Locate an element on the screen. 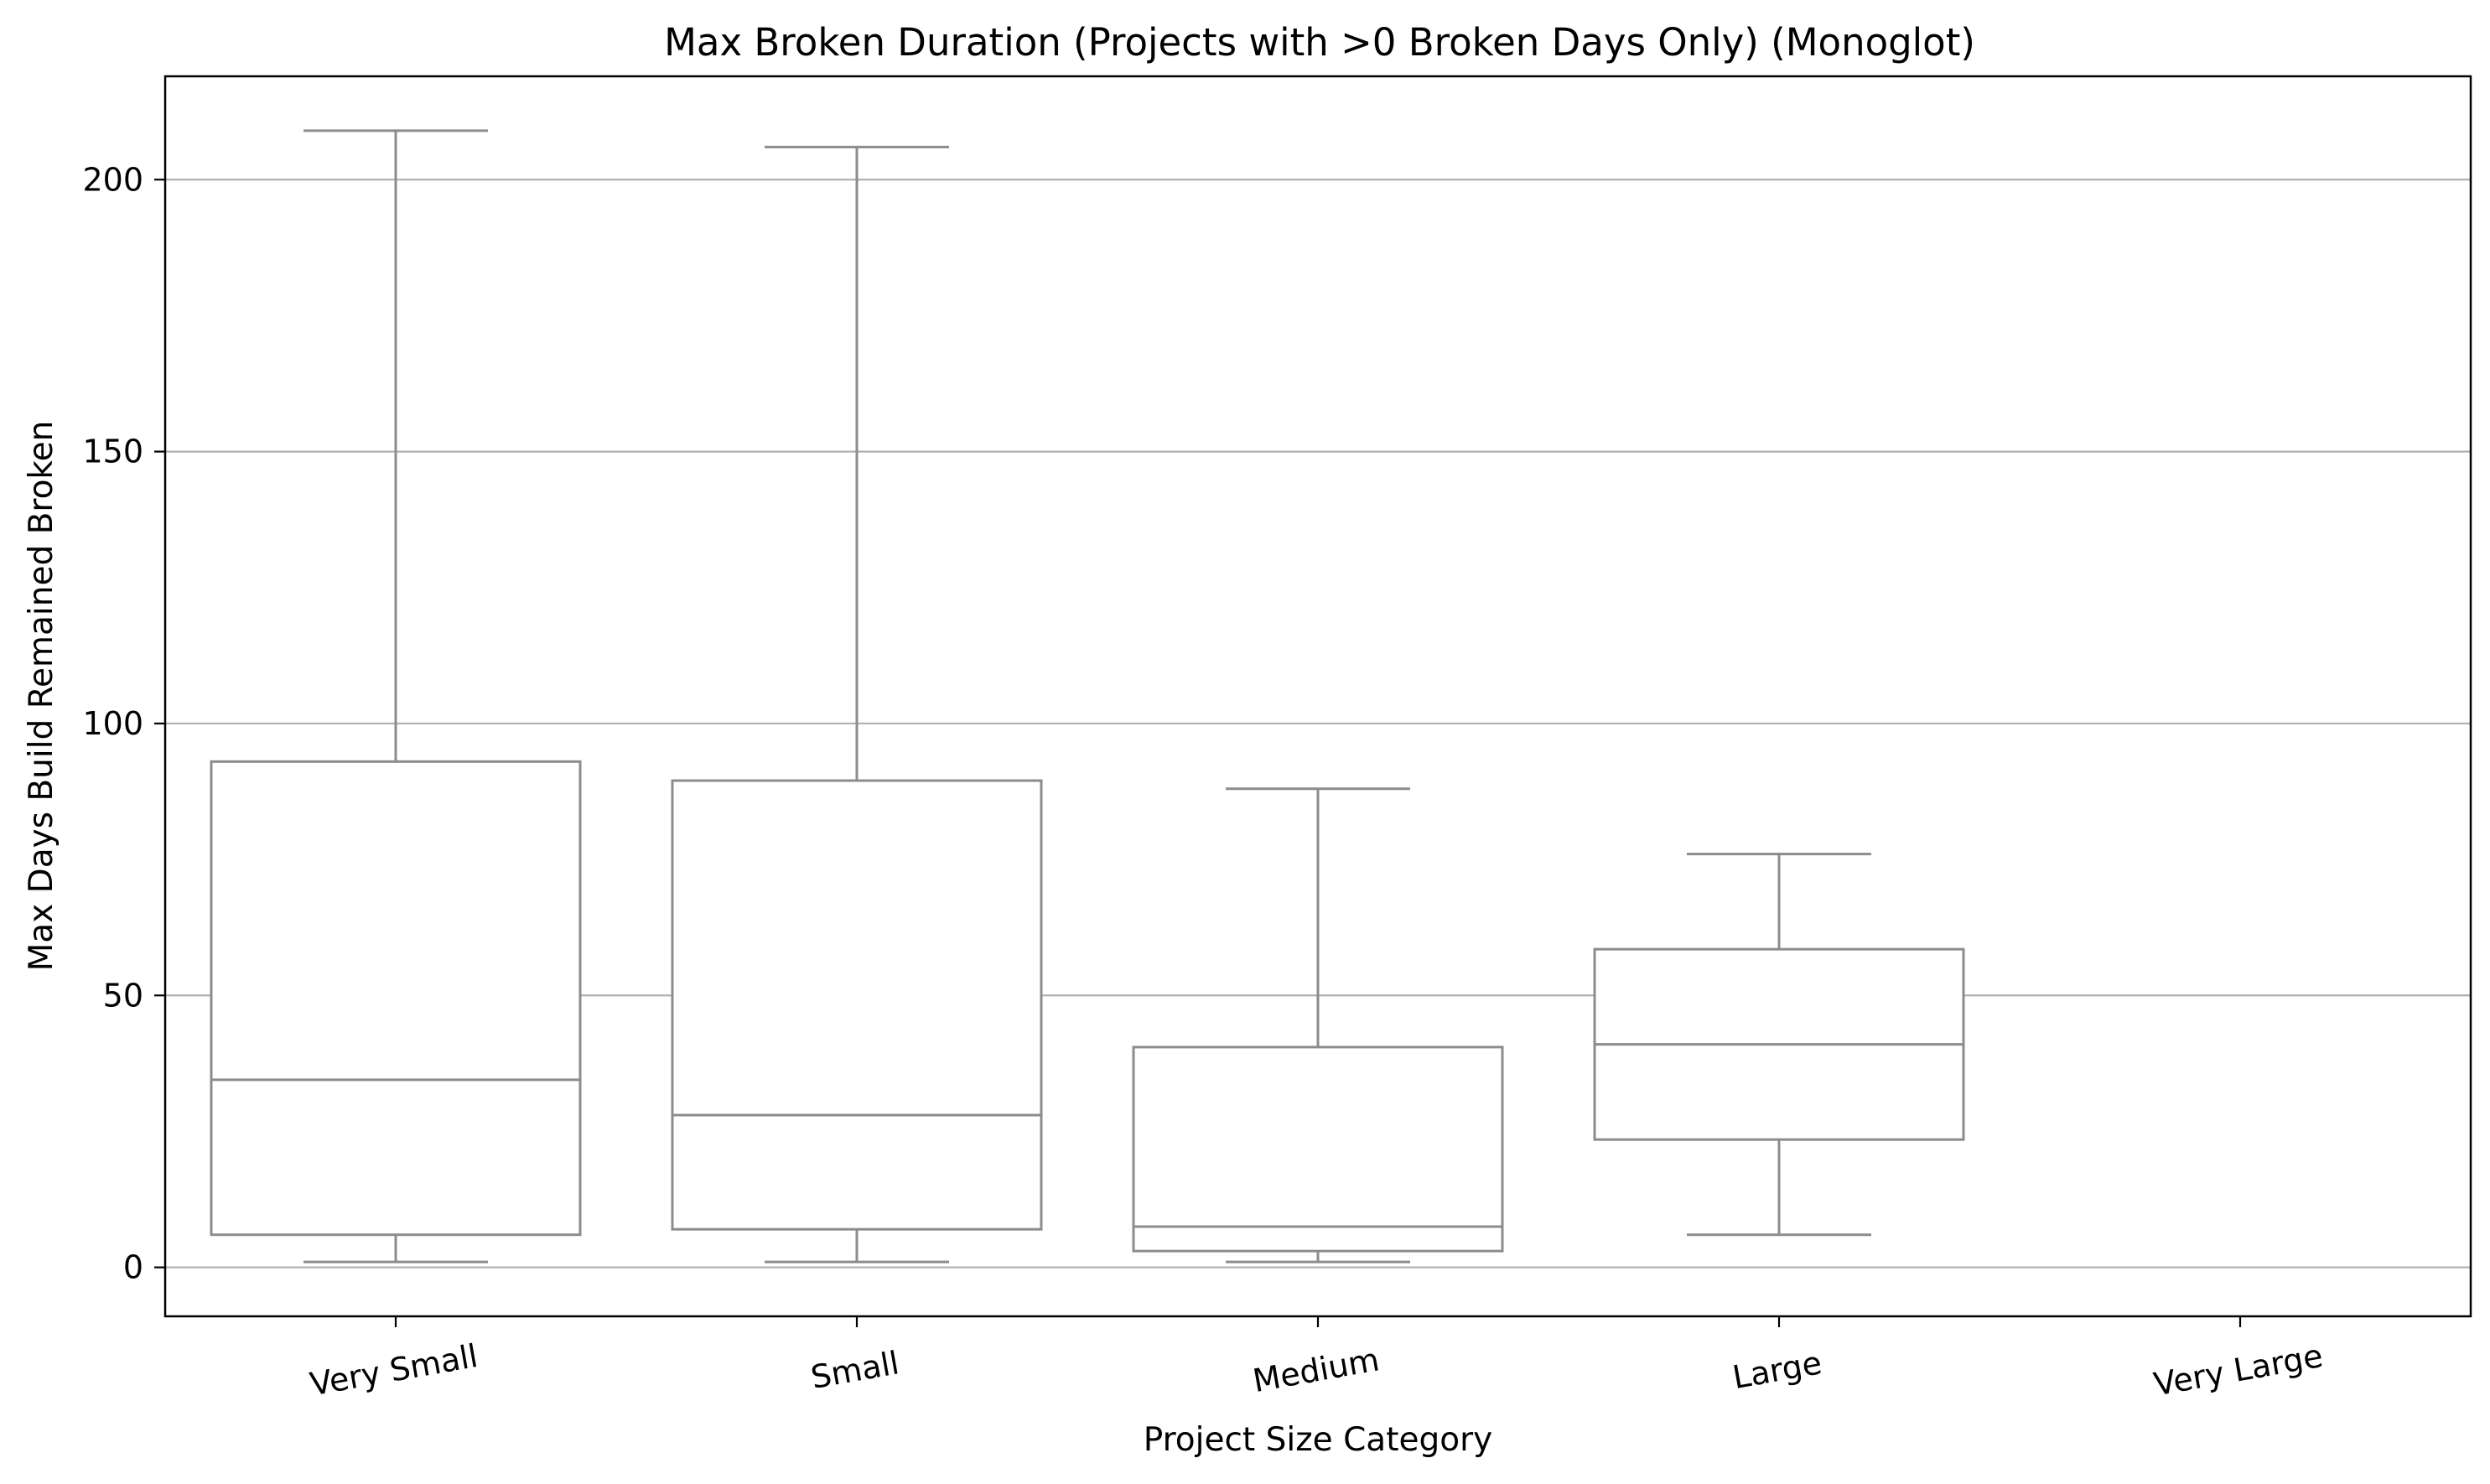  y-ticks: 0 50 100 150 200 is located at coordinates (123, 723).